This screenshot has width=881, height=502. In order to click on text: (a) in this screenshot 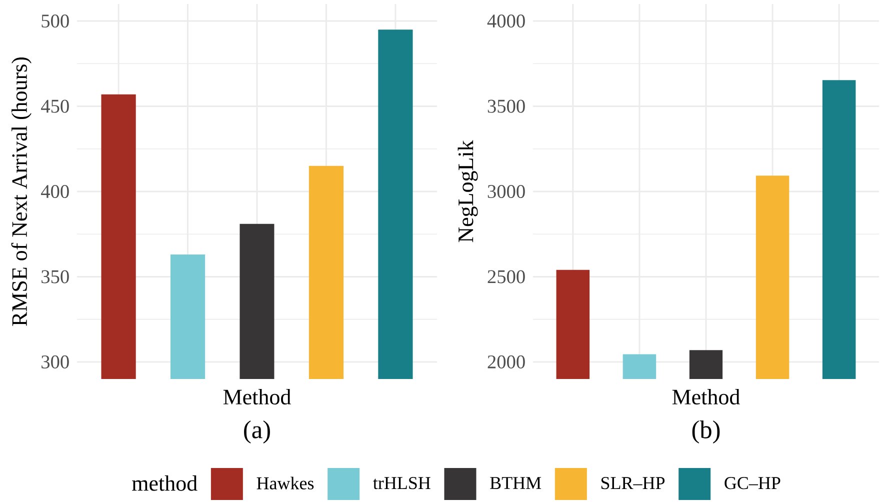, I will do `click(257, 432)`.